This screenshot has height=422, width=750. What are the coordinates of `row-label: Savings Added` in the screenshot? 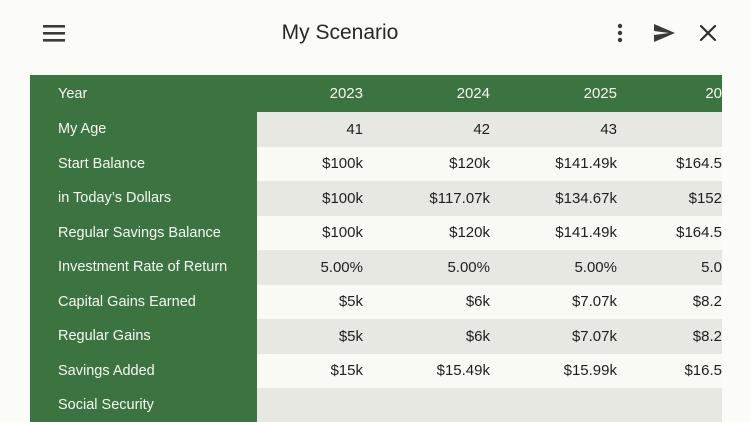 It's located at (143, 370).